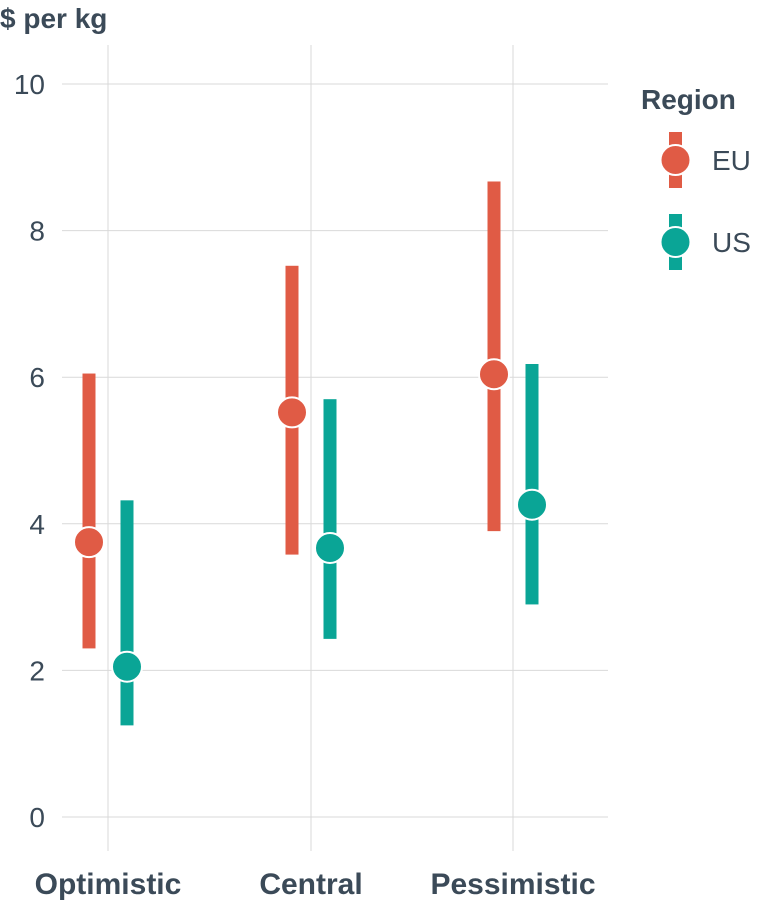 The width and height of the screenshot is (759, 905). Describe the element at coordinates (675, 242) in the screenshot. I see `legend-key-point-us` at that location.